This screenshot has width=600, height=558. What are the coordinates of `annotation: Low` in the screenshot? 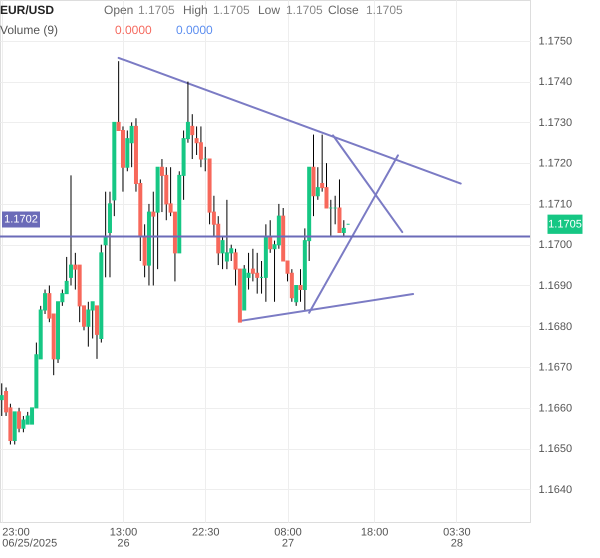 It's located at (269, 10).